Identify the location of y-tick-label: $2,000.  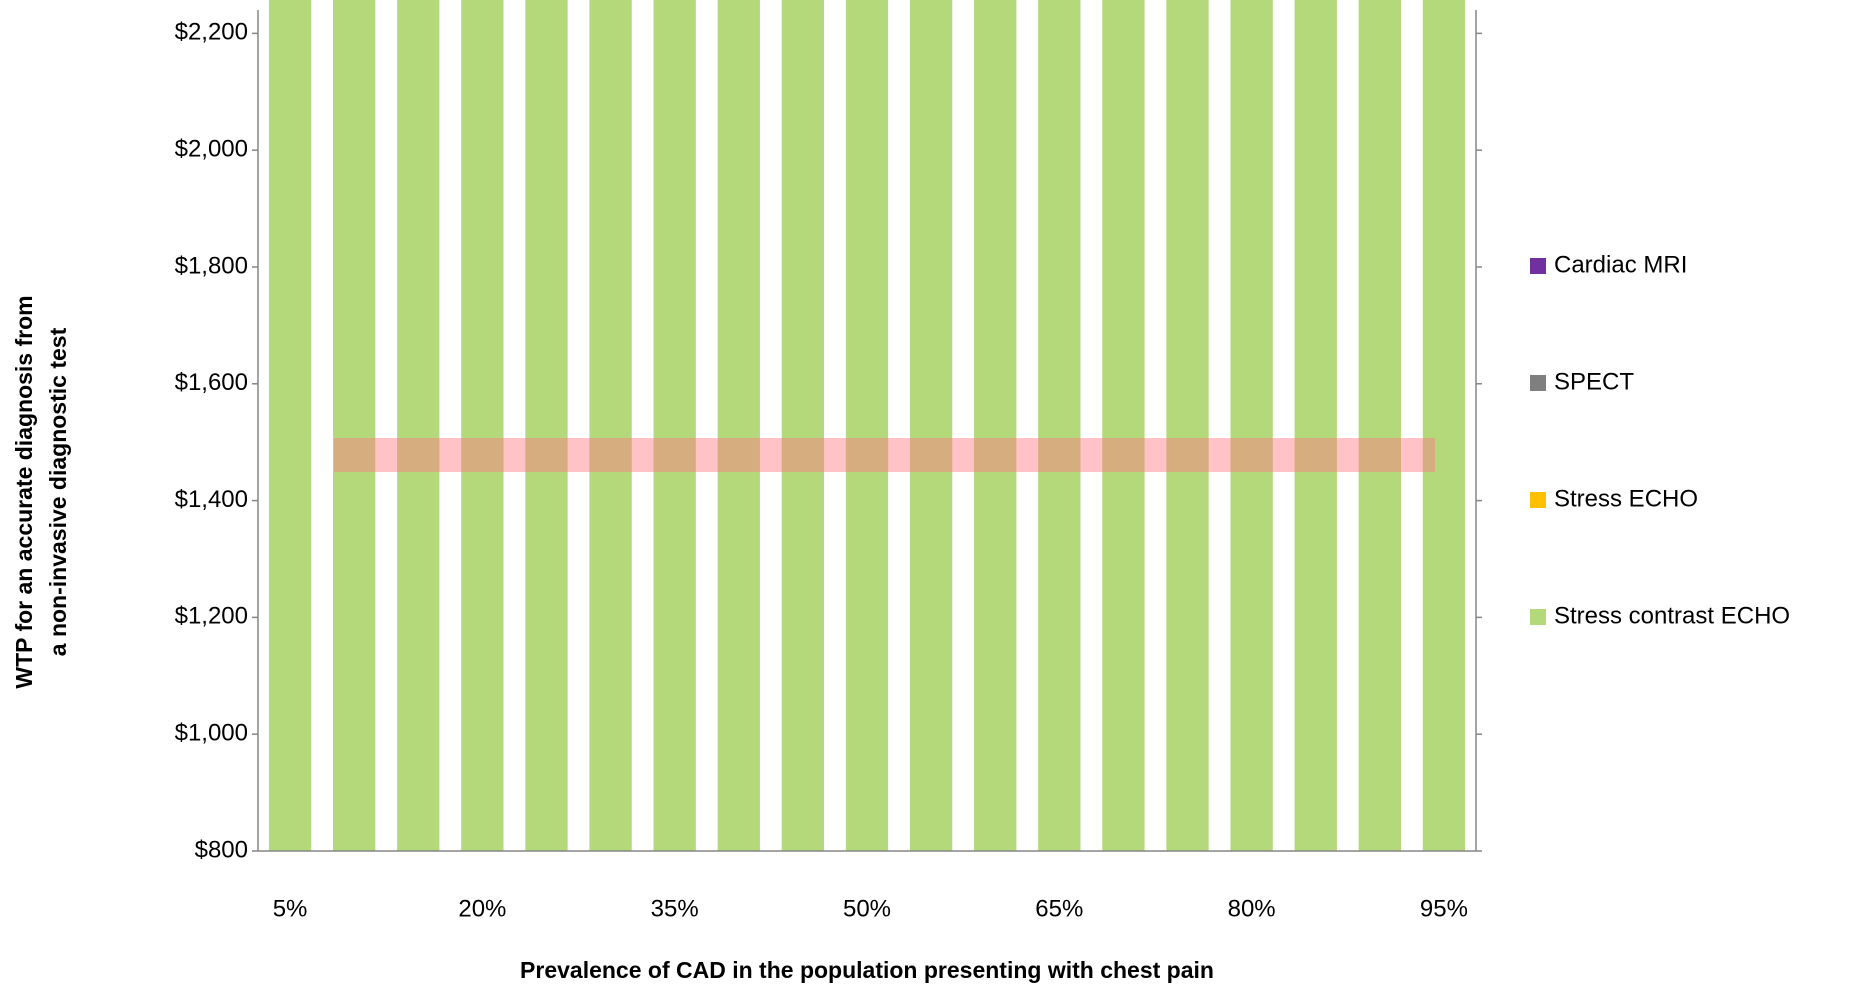
(211, 149).